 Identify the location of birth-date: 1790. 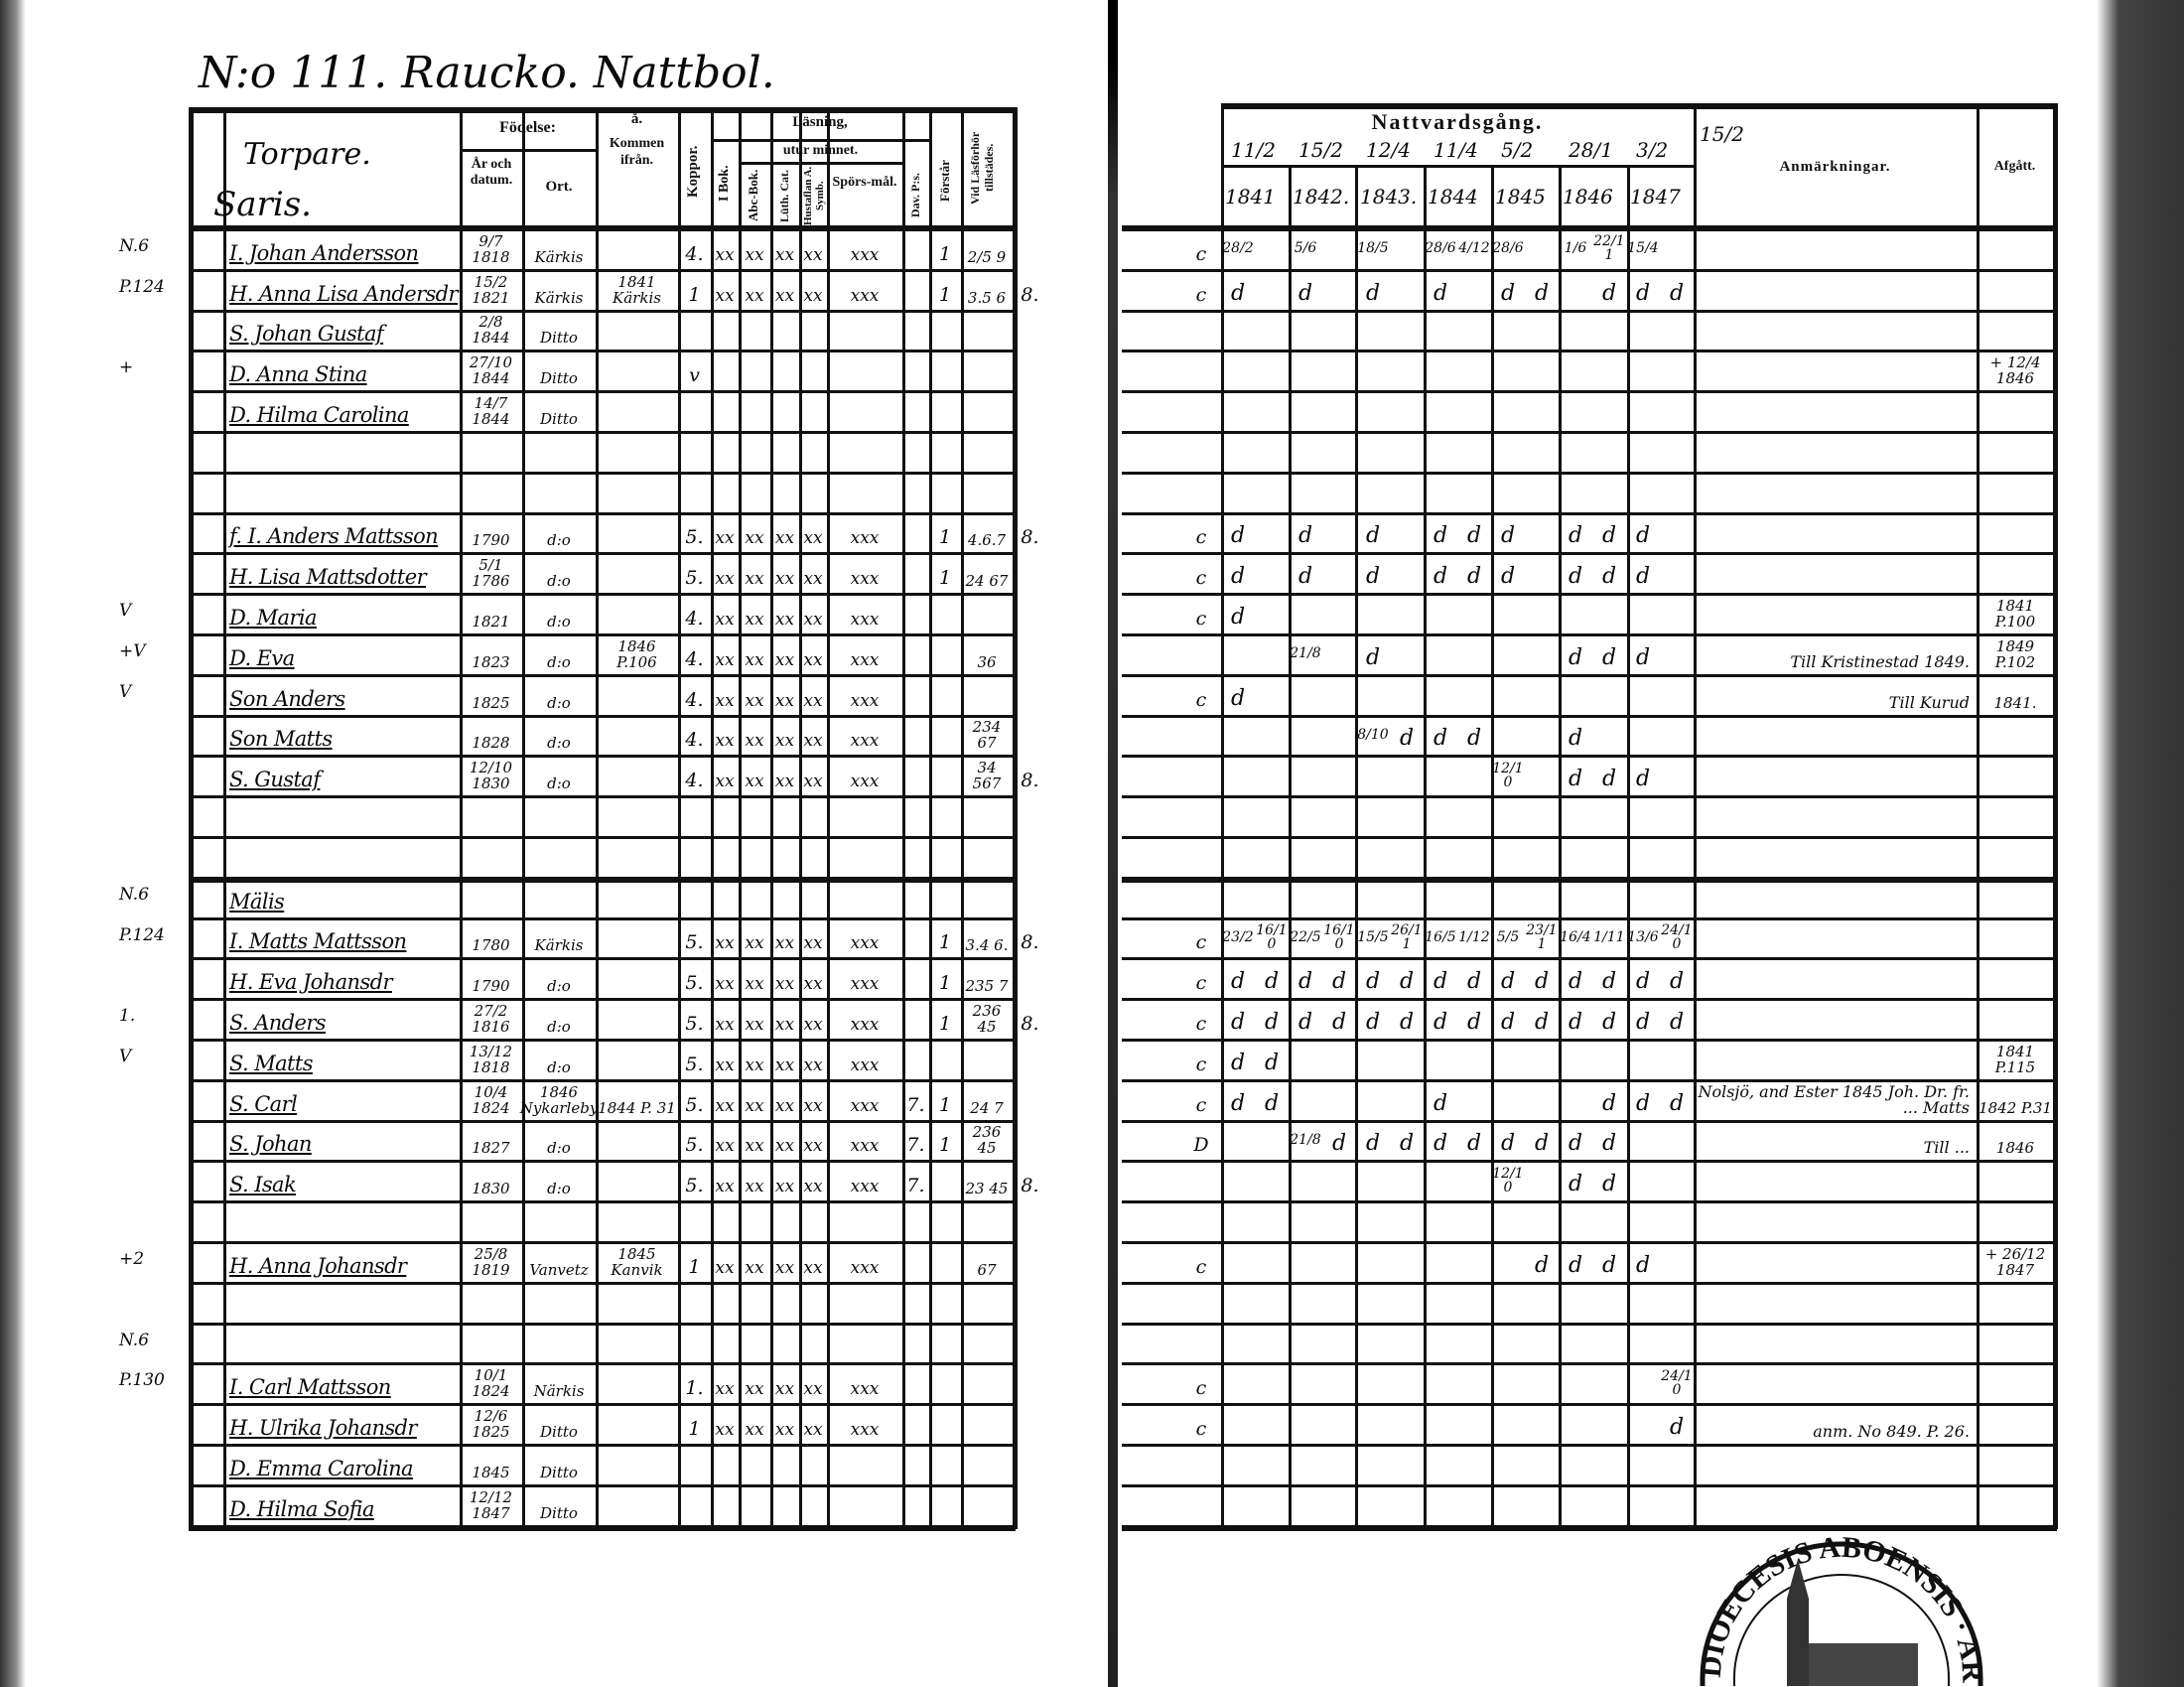
(491, 986).